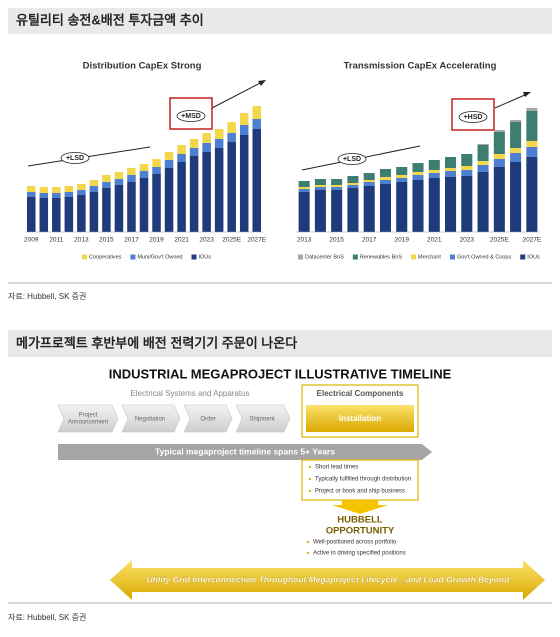 The width and height of the screenshot is (560, 637). What do you see at coordinates (324, 257) in the screenshot?
I see `legend-label: Datacenter BoS` at bounding box center [324, 257].